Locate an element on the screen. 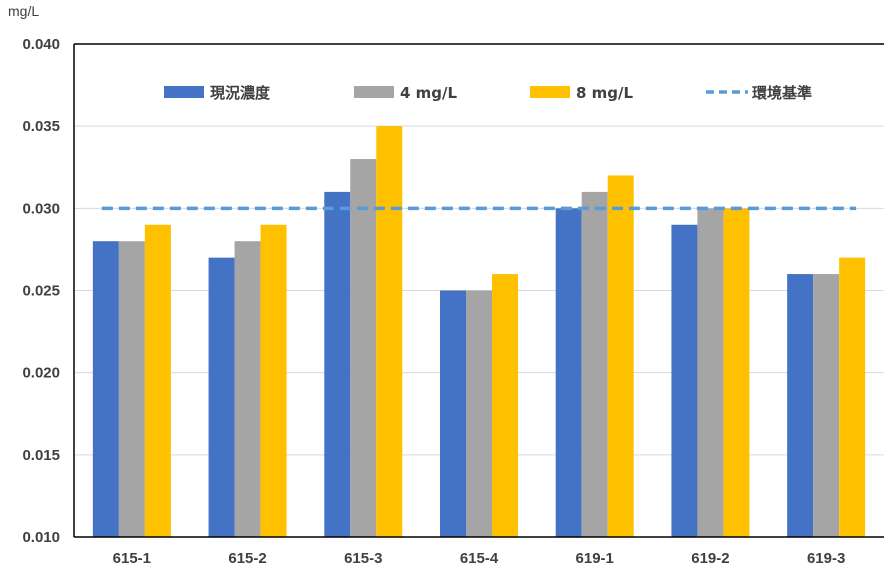  legend-label: 4 mg/L is located at coordinates (429, 93).